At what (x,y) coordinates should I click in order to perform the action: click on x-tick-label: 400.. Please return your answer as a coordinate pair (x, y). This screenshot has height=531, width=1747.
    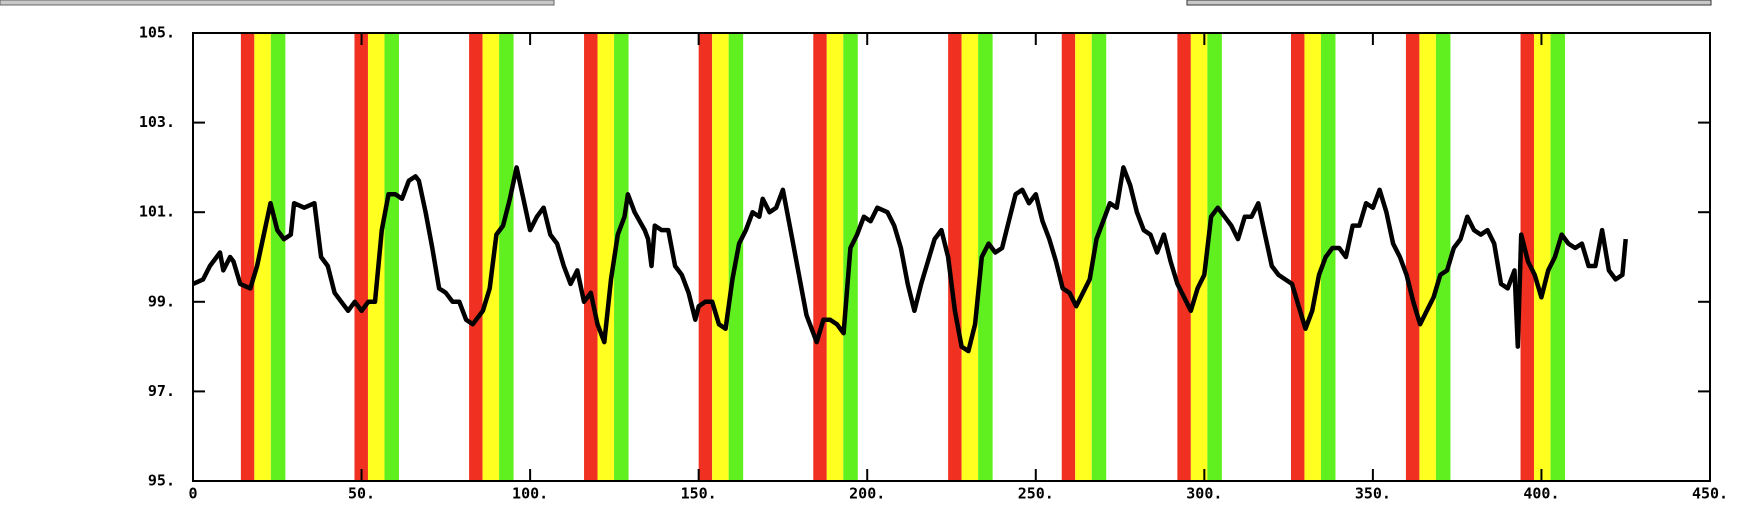
    Looking at the image, I should click on (1541, 494).